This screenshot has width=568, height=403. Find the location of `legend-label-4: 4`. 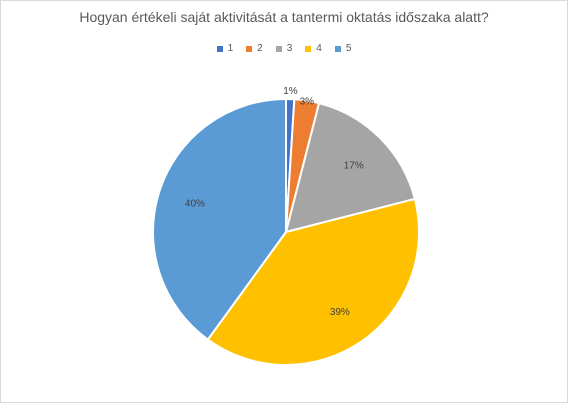

legend-label-4: 4 is located at coordinates (319, 48).